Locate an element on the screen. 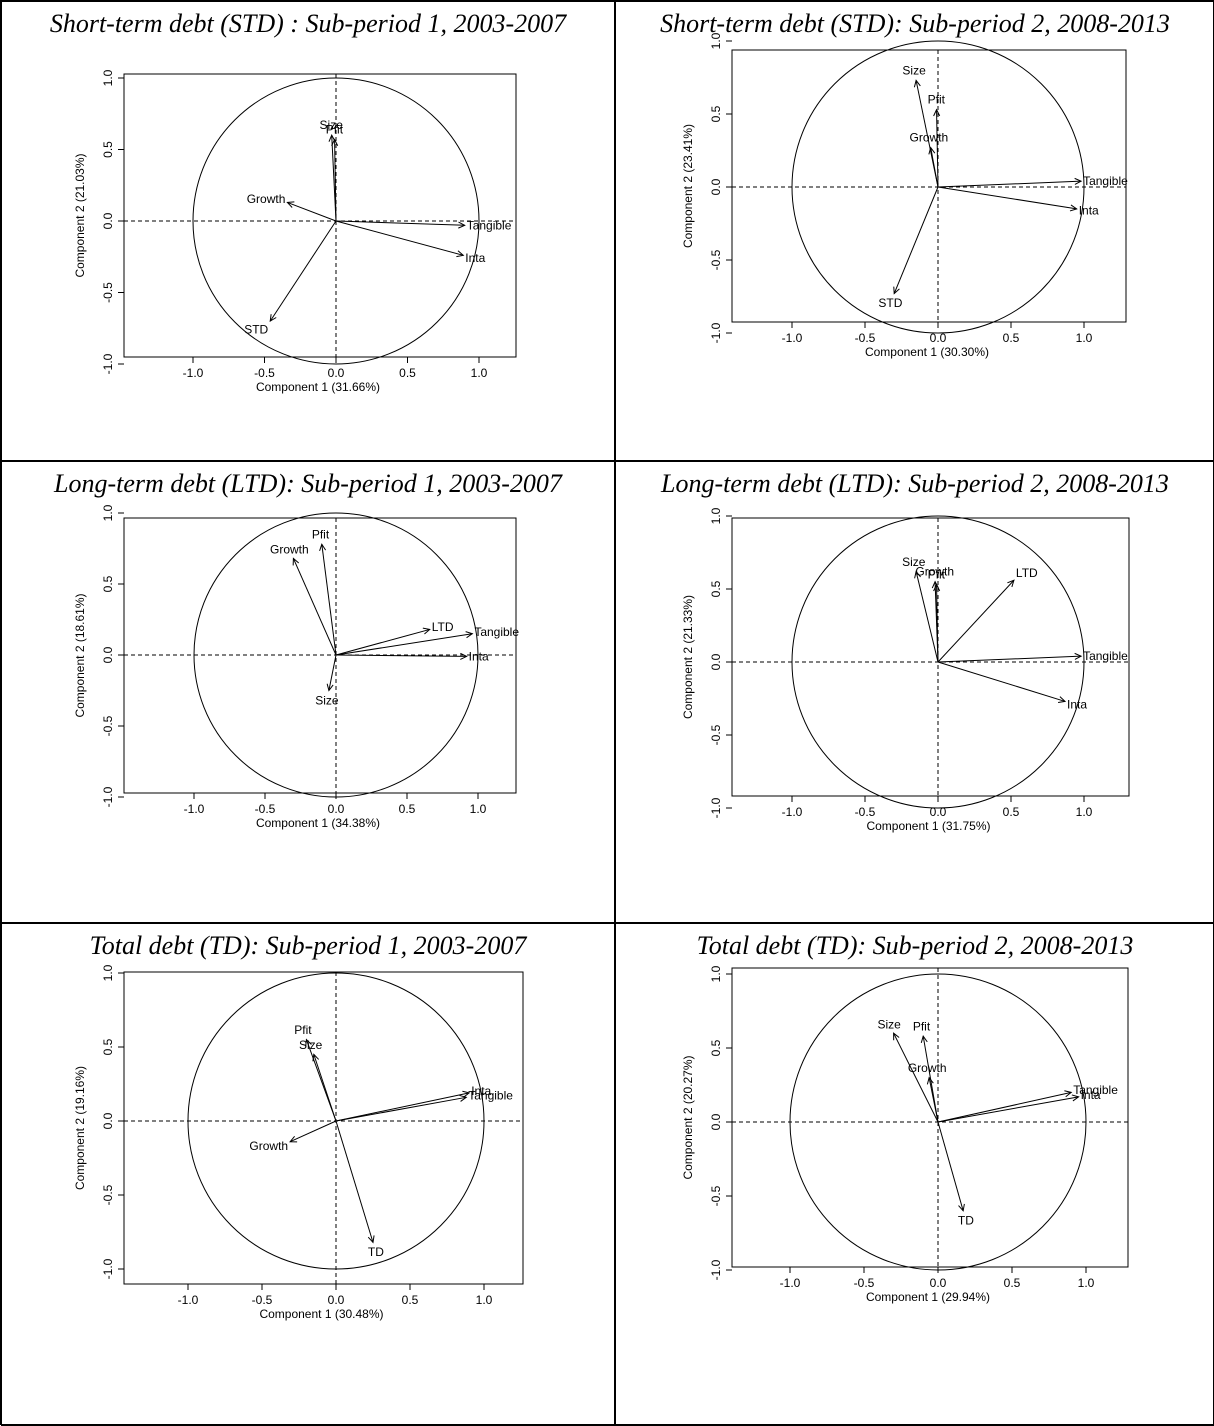 The width and height of the screenshot is (1214, 1426). vector-label: Size is located at coordinates (332, 125).